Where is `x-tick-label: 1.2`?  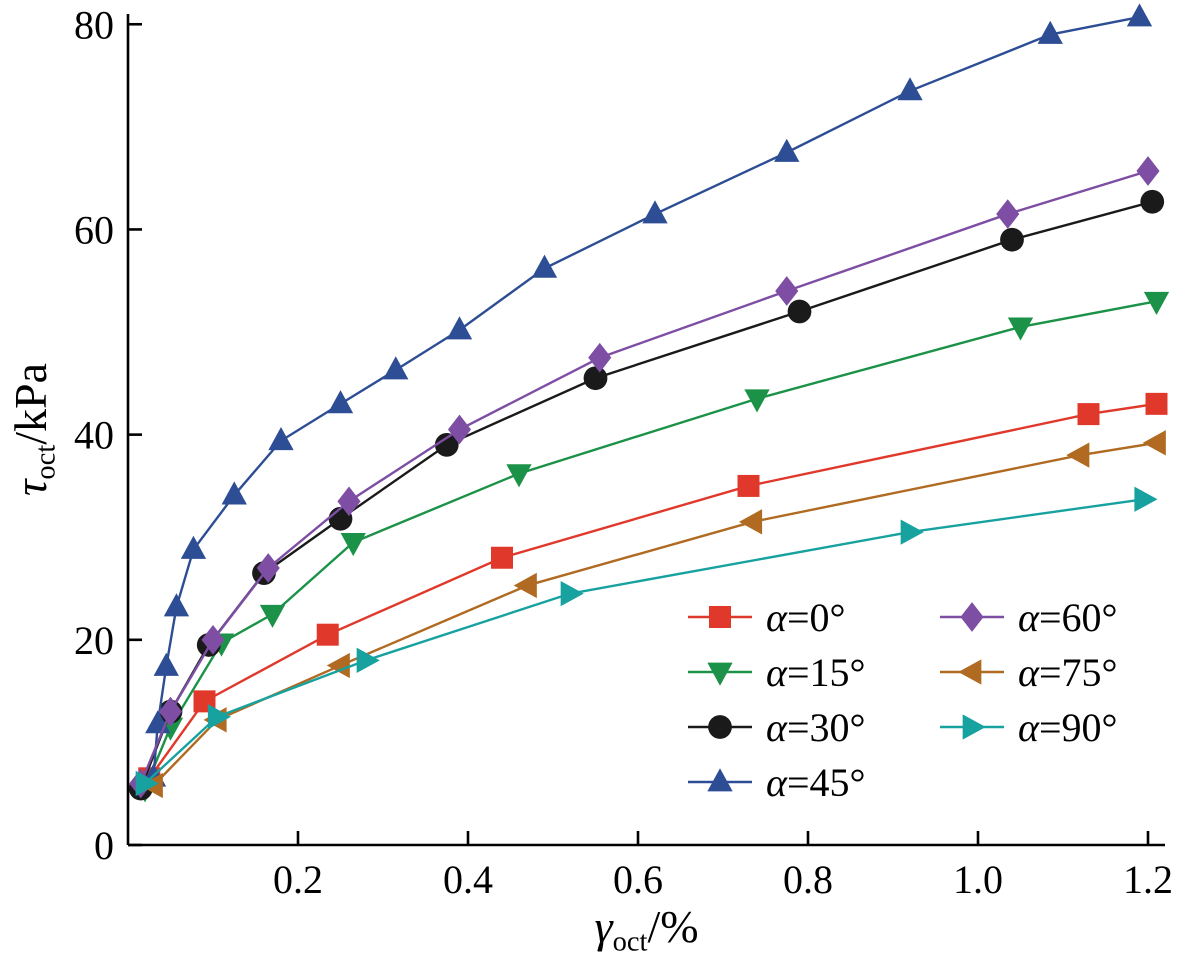 x-tick-label: 1.2 is located at coordinates (1148, 879).